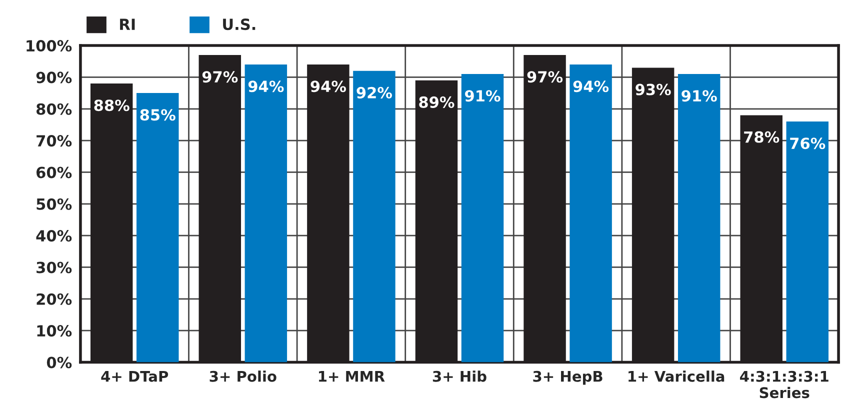  What do you see at coordinates (54, 299) in the screenshot?
I see `y-tick-label: 20%` at bounding box center [54, 299].